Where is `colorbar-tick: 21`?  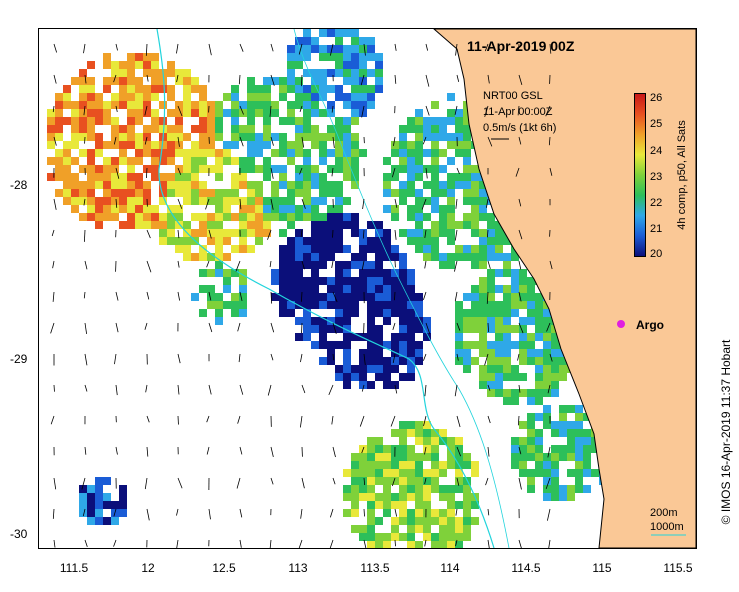 colorbar-tick: 21 is located at coordinates (656, 229).